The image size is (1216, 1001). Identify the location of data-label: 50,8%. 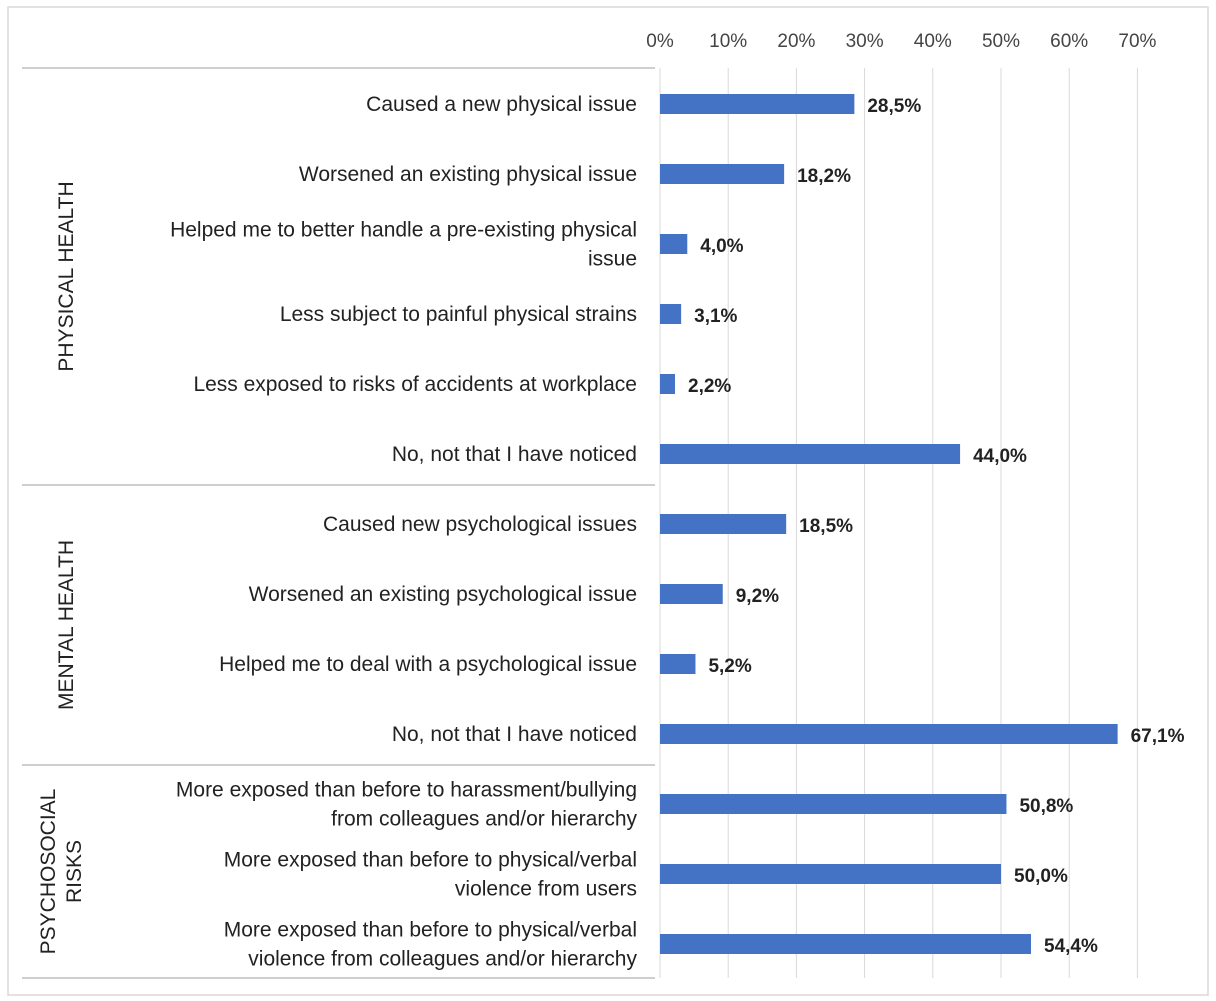
(1046, 806).